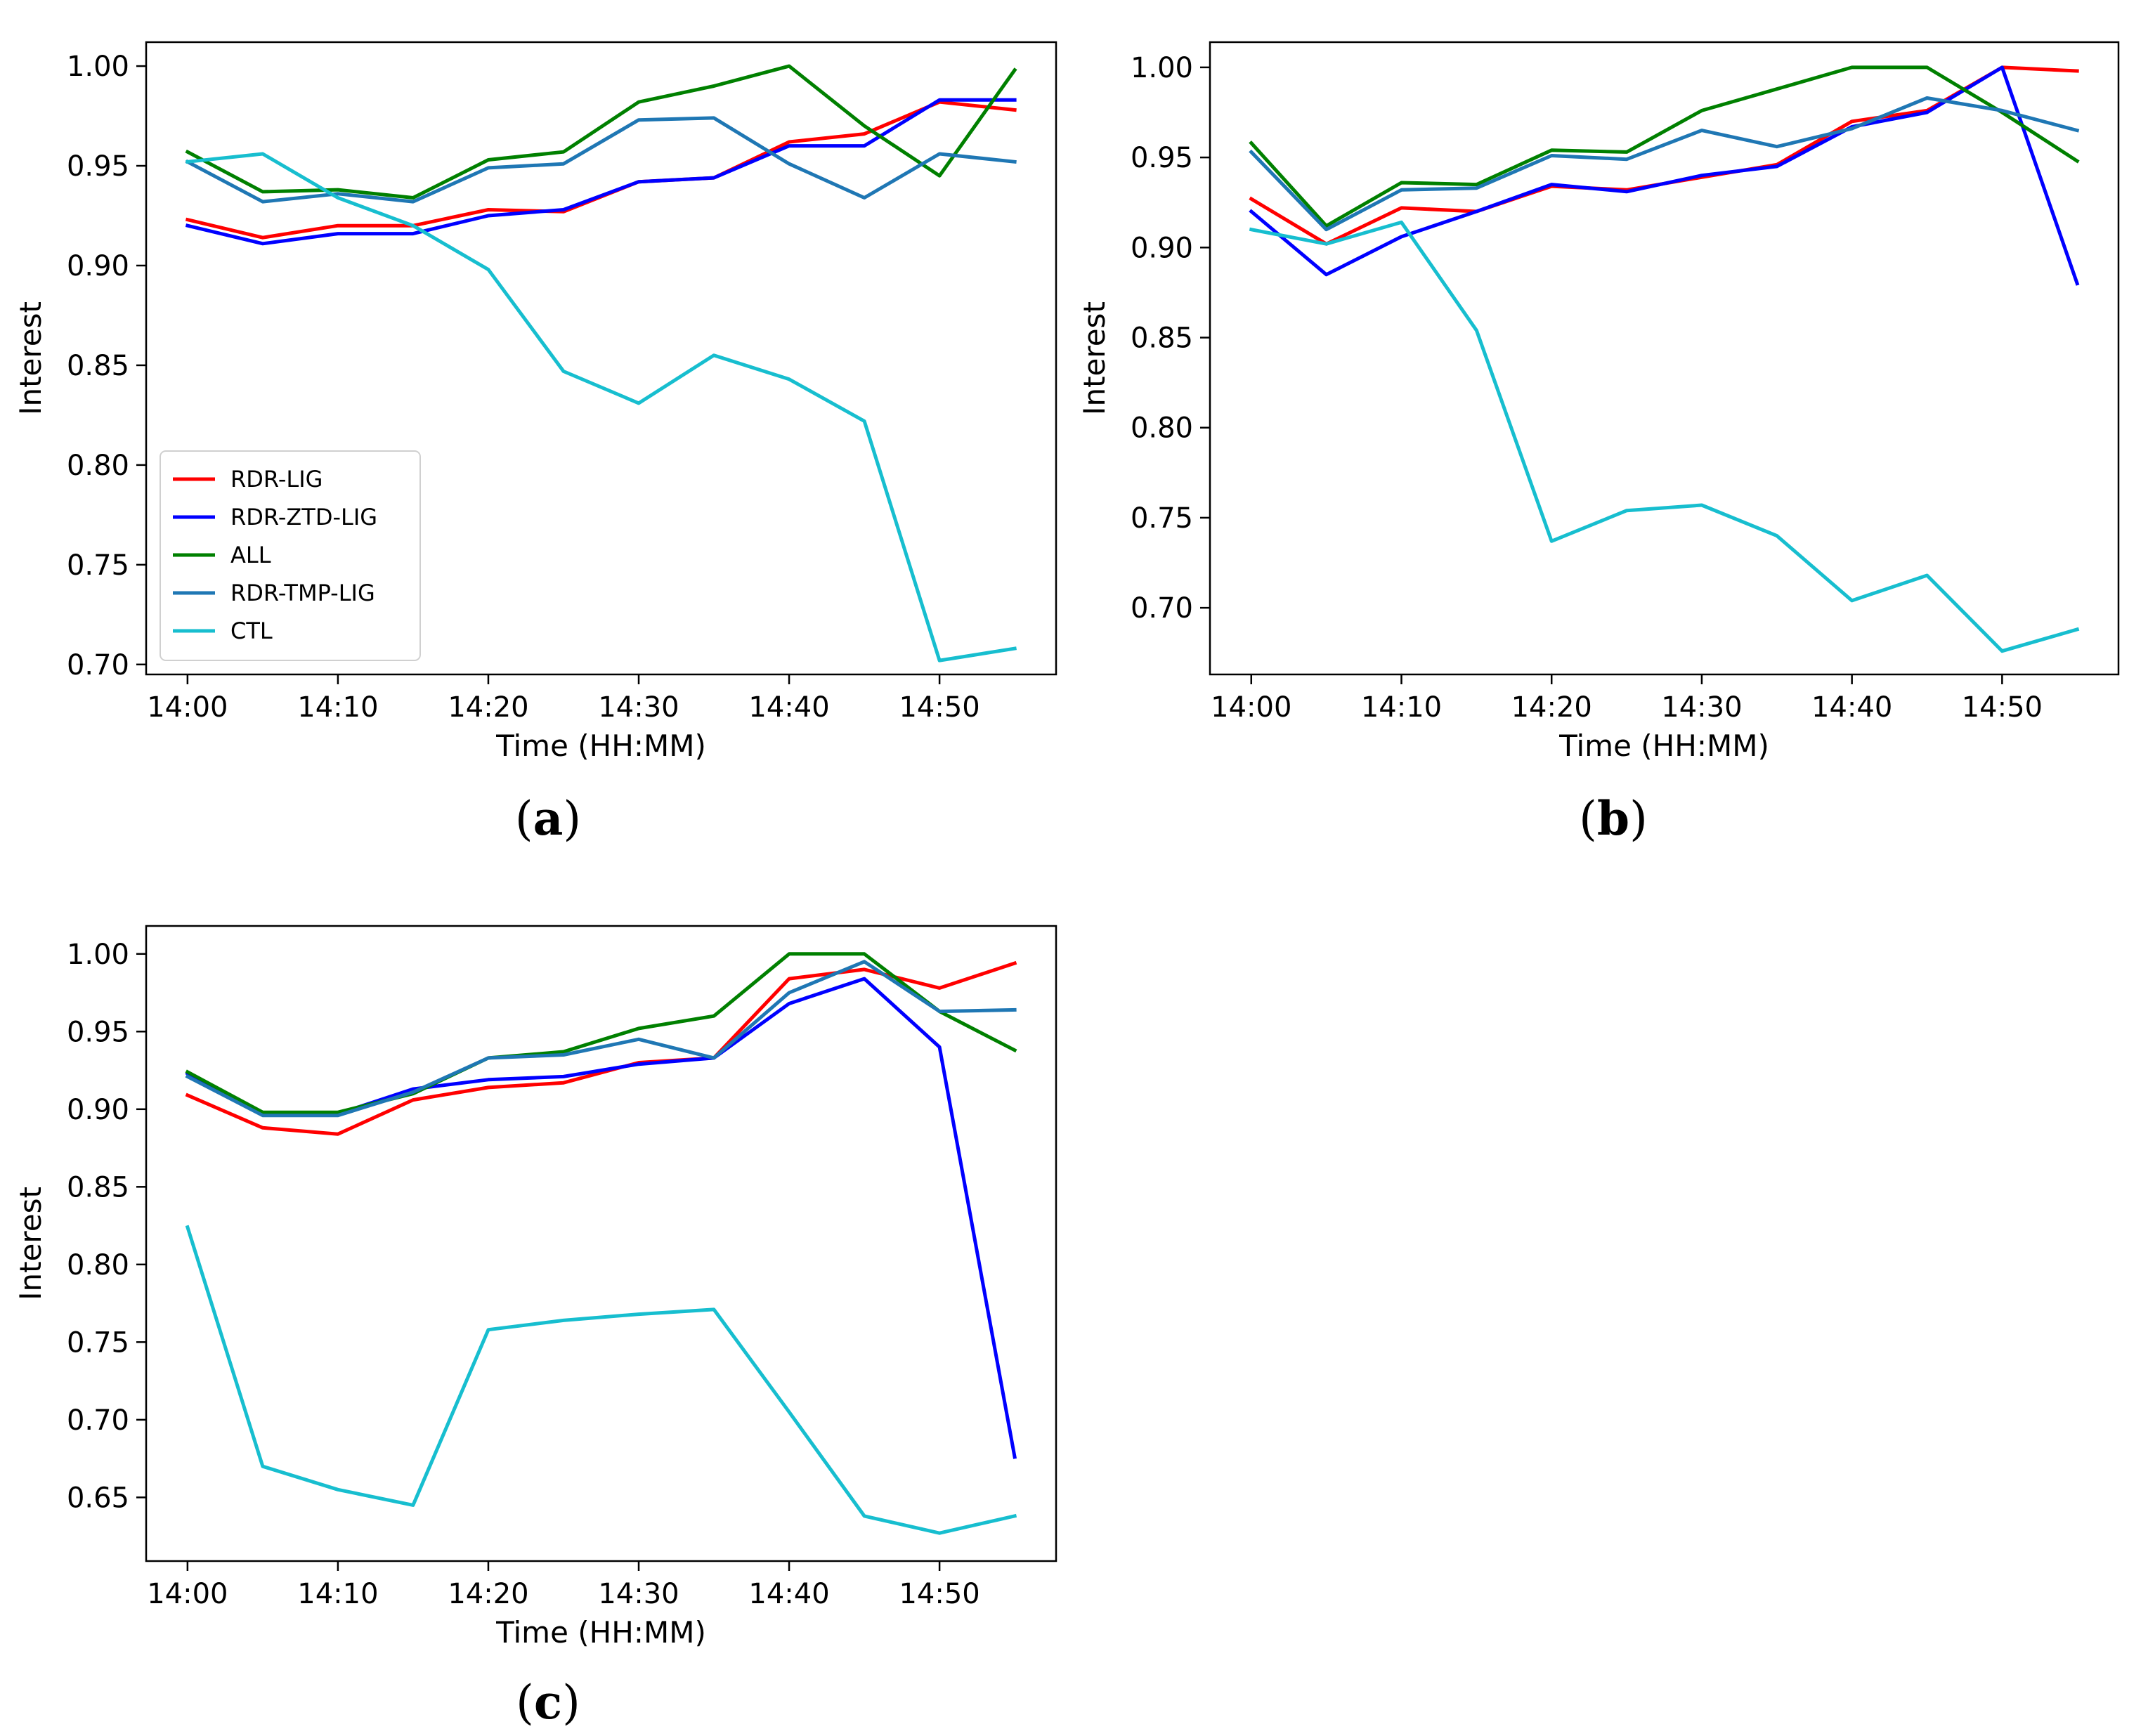  Describe the element at coordinates (548, 1702) in the screenshot. I see `panel-label: (c)` at that location.